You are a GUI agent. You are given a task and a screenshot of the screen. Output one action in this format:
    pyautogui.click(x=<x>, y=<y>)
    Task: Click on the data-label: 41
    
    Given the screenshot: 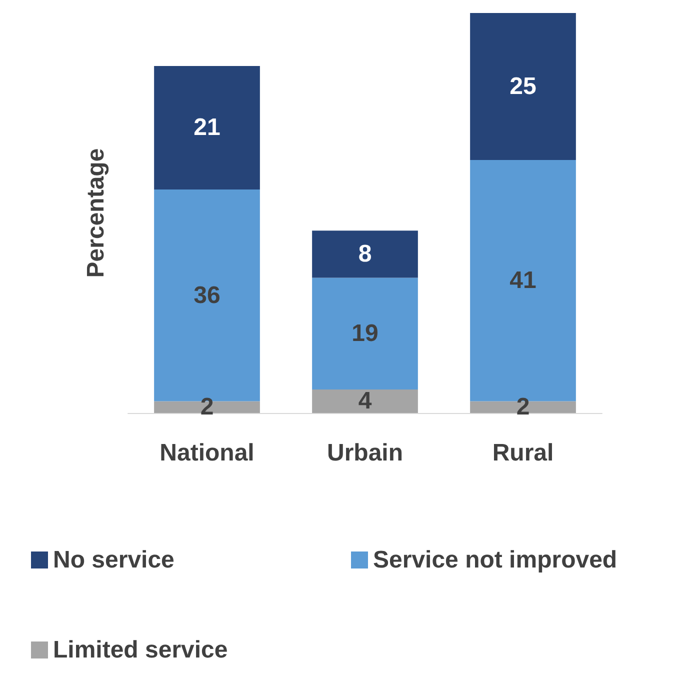 What is the action you would take?
    pyautogui.click(x=523, y=280)
    